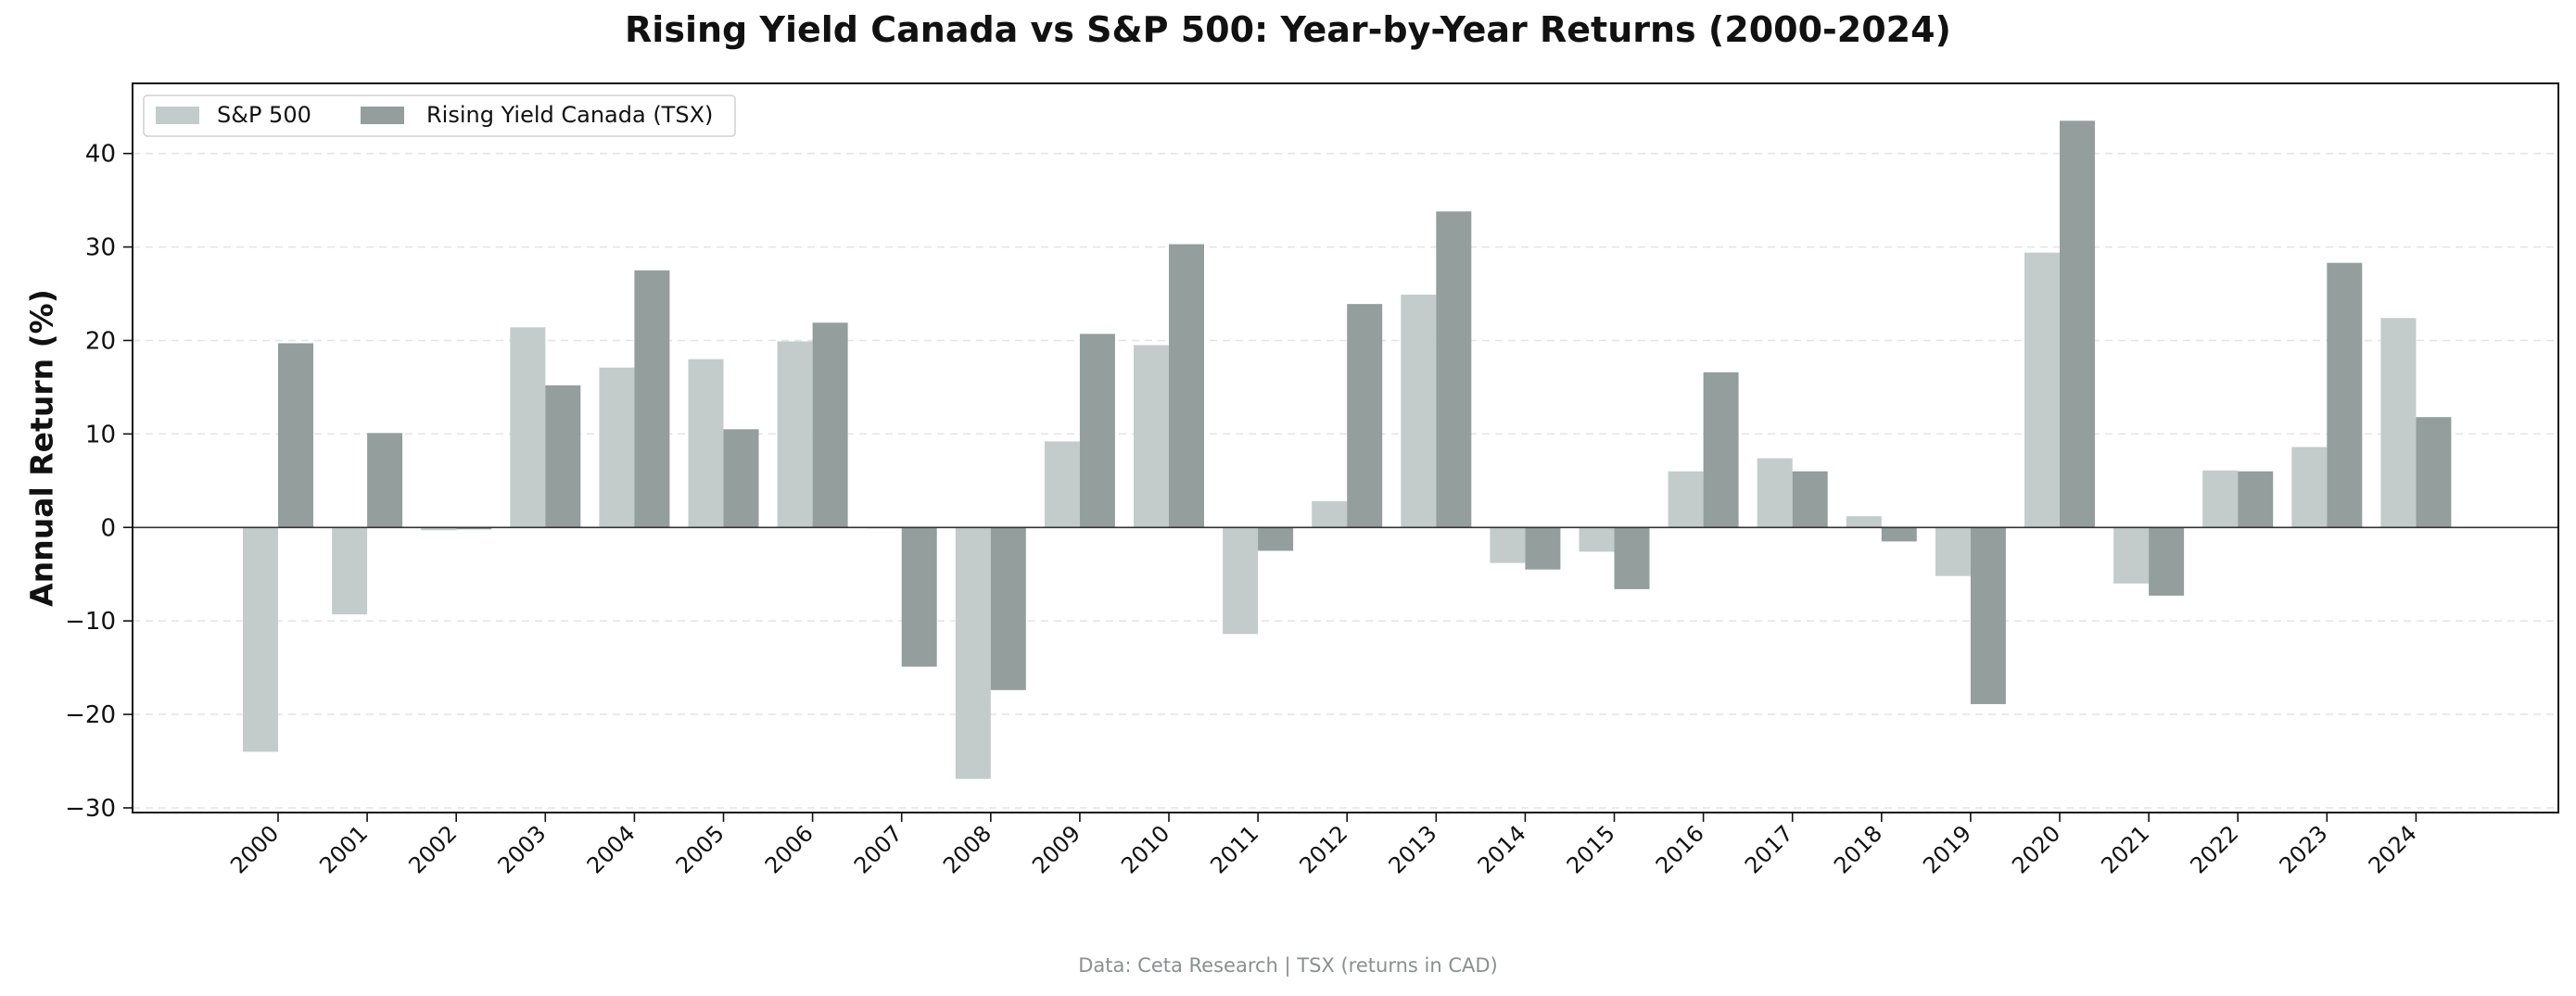 The image size is (2576, 996). What do you see at coordinates (2393, 849) in the screenshot?
I see `x-tick-label: 2024` at bounding box center [2393, 849].